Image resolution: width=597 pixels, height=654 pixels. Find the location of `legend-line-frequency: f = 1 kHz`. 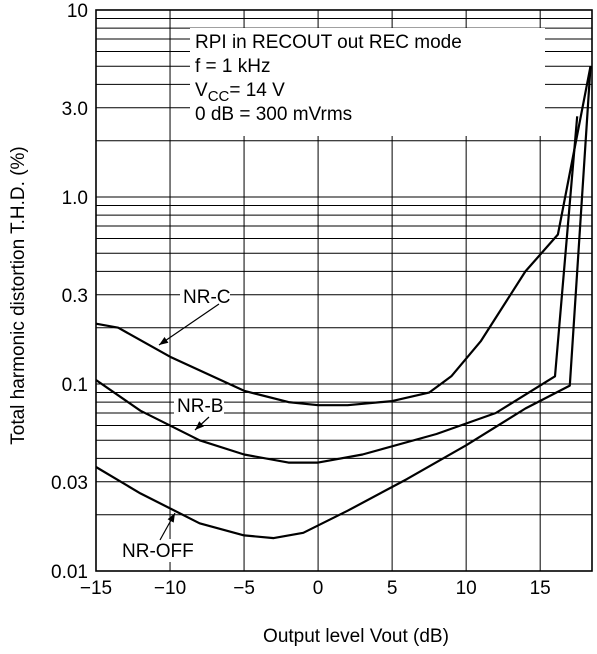

legend-line-frequency: f = 1 kHz is located at coordinates (233, 66).